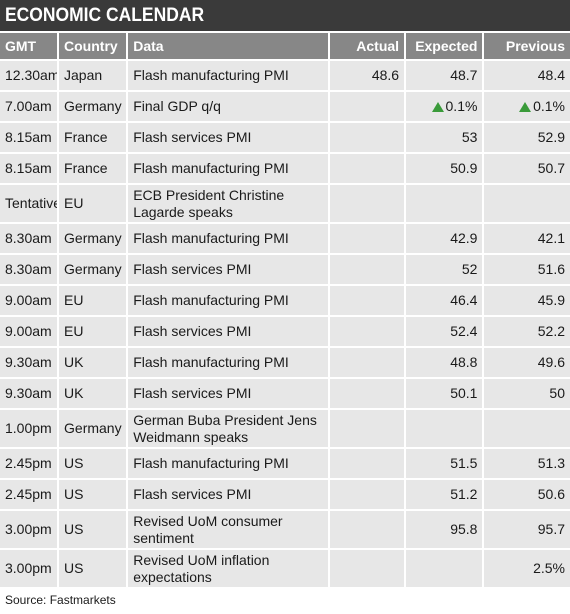 Image resolution: width=570 pixels, height=614 pixels. What do you see at coordinates (201, 568) in the screenshot?
I see `cell-data-text: Revised UoM inflation expectations` at bounding box center [201, 568].